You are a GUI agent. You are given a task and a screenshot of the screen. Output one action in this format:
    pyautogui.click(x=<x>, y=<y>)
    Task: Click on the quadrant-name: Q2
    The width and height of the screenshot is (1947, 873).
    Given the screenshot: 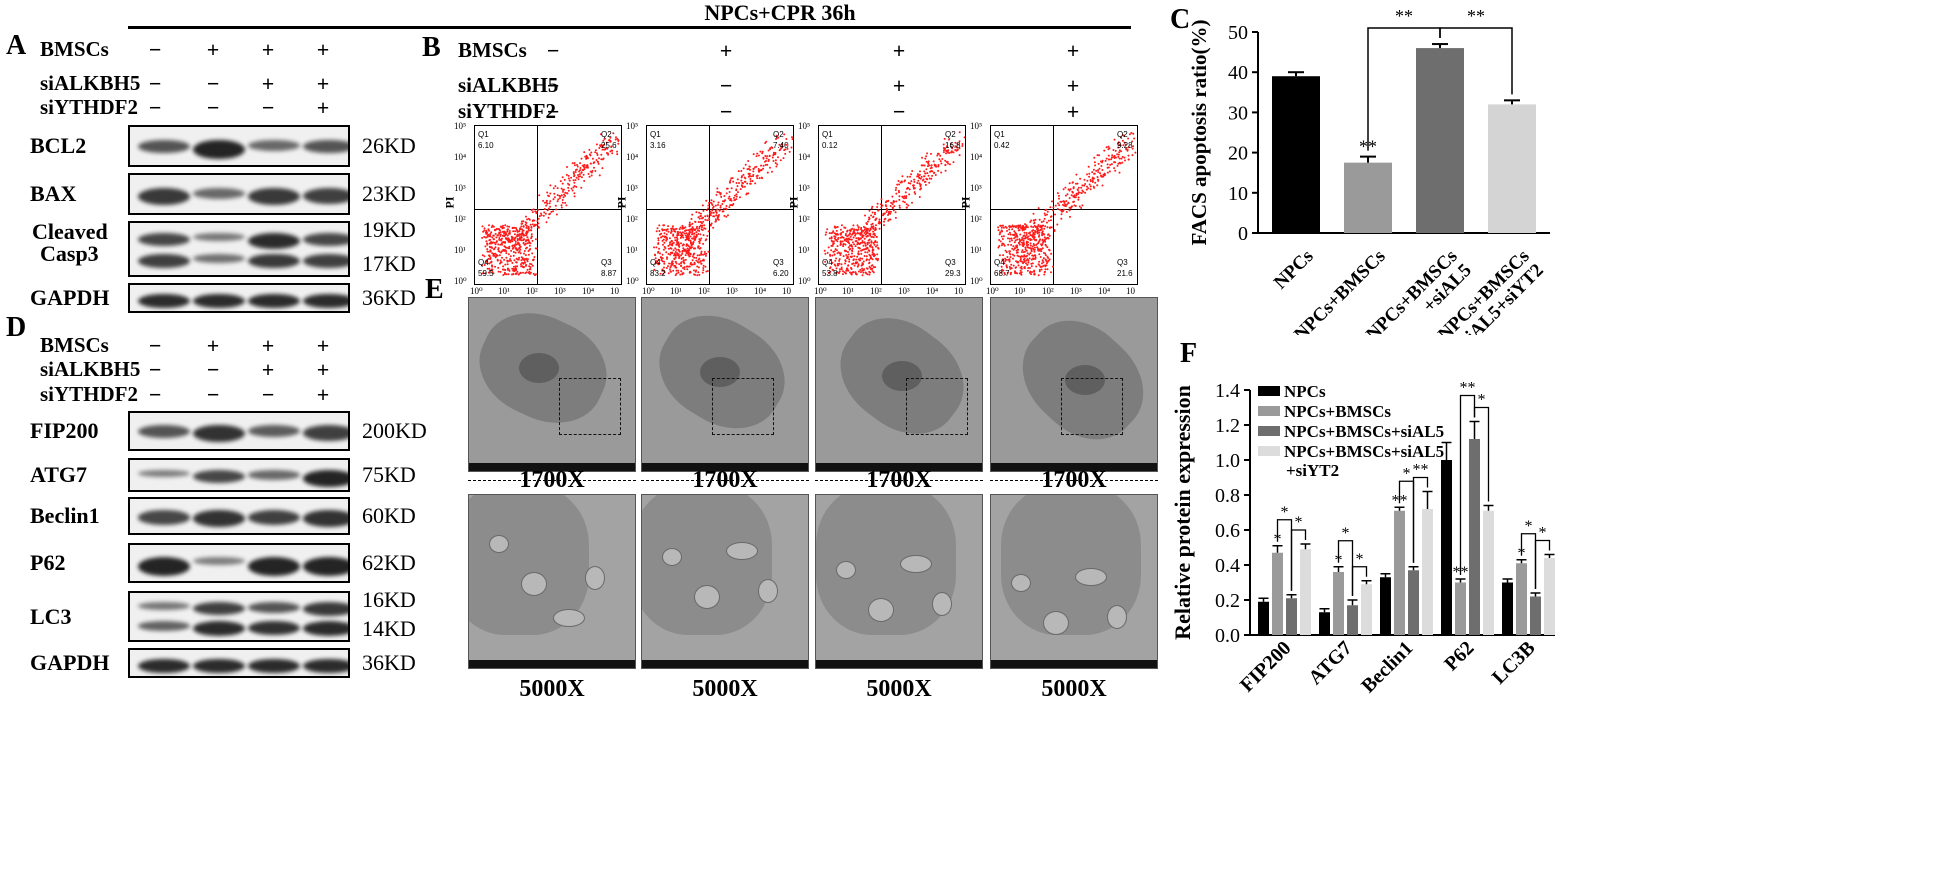 What is the action you would take?
    pyautogui.click(x=1122, y=134)
    